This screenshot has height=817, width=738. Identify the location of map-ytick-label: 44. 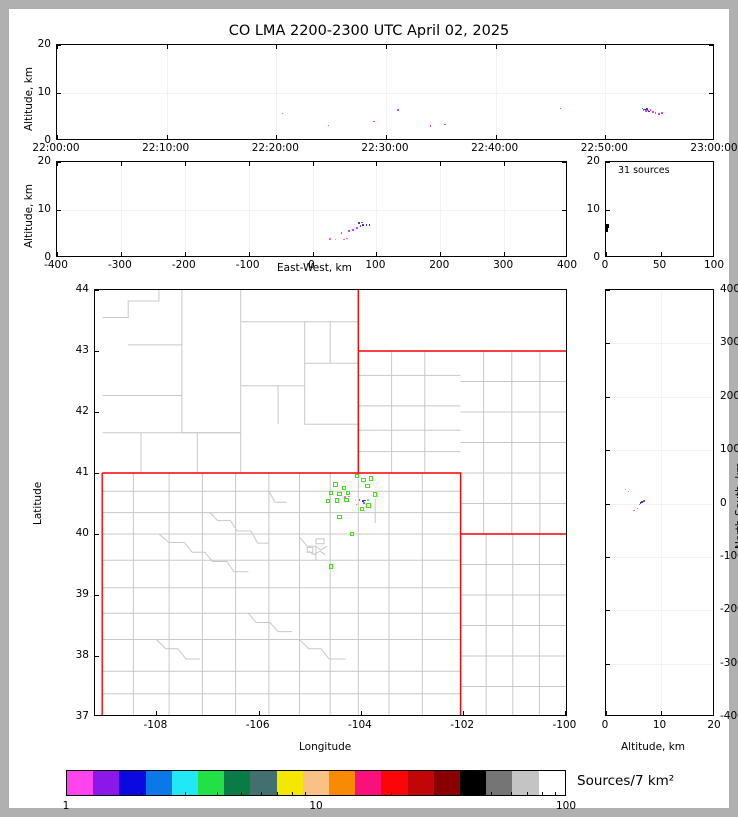
(82, 289).